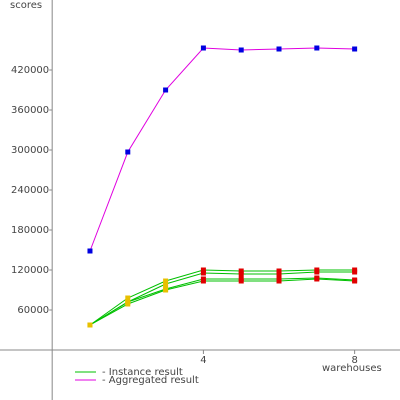  What do you see at coordinates (203, 360) in the screenshot?
I see `x-tick-label: 4` at bounding box center [203, 360].